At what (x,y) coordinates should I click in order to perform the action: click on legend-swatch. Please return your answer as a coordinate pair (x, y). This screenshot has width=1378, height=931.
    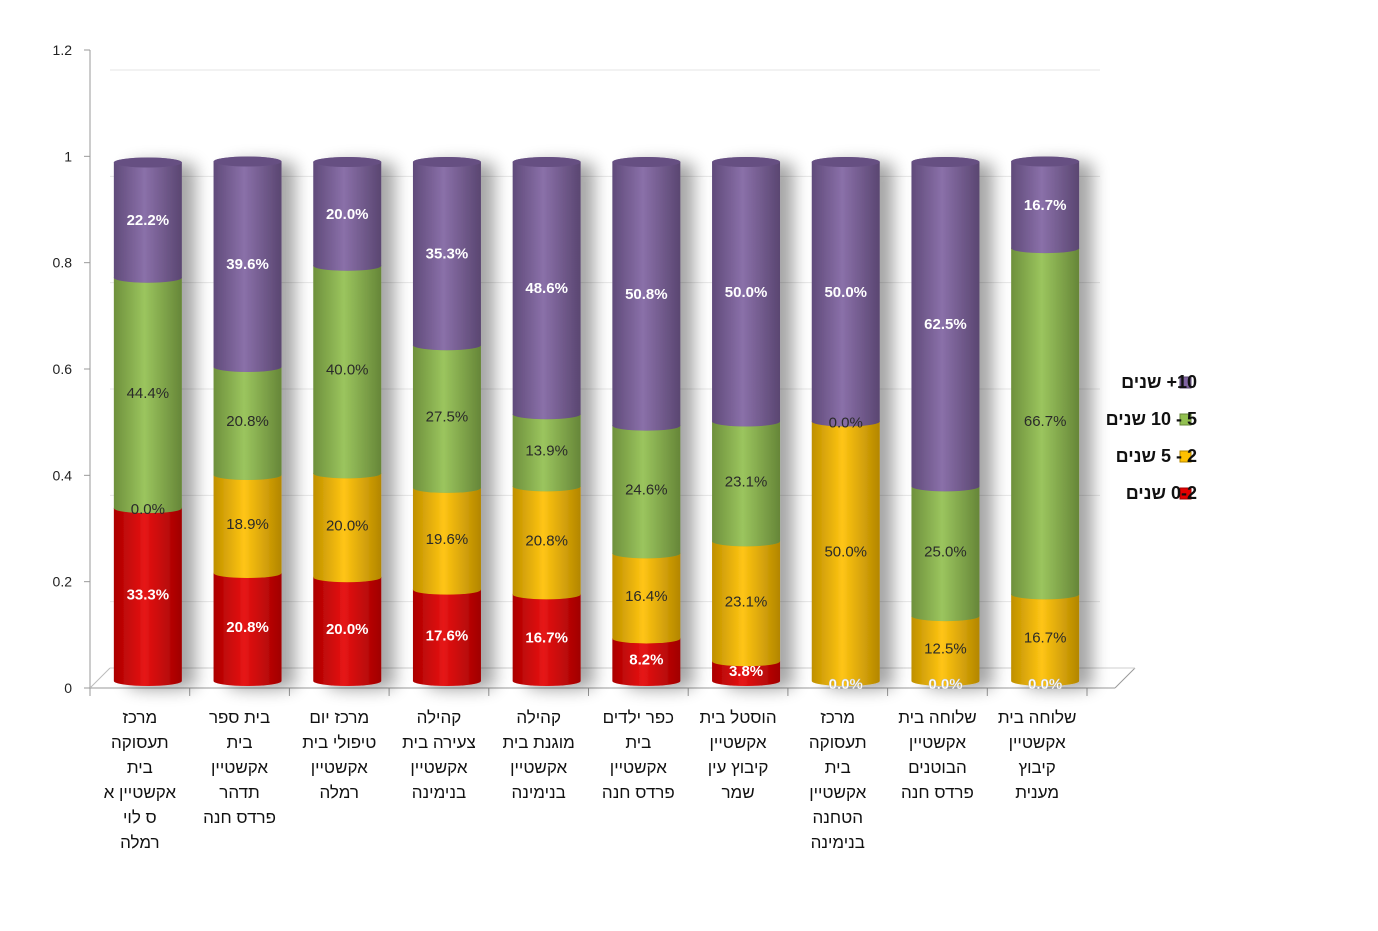
    Looking at the image, I should click on (1185, 382).